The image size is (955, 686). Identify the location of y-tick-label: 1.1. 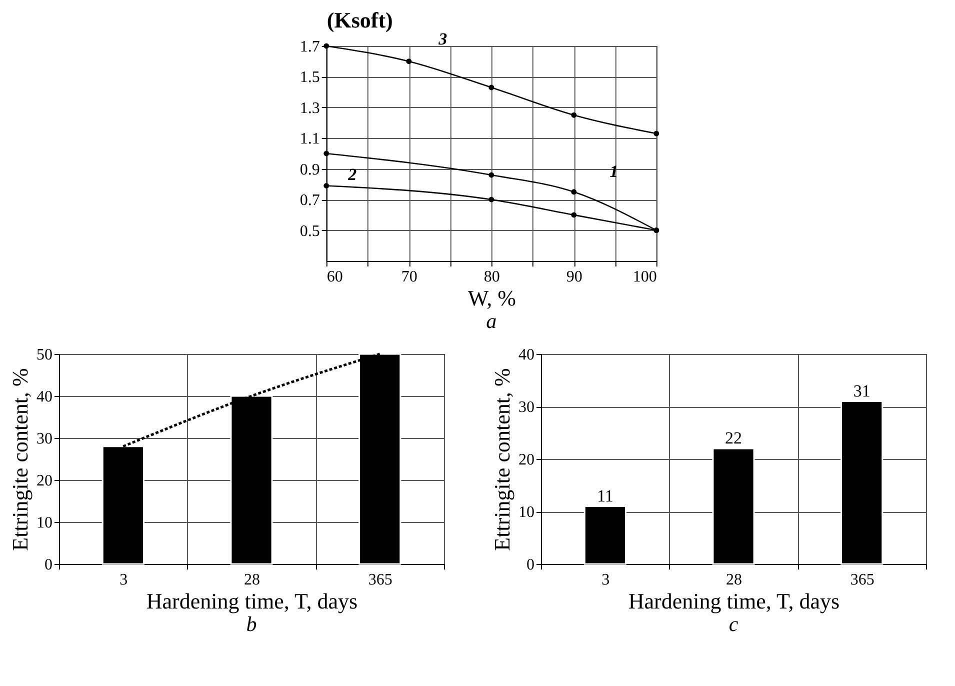
(310, 139).